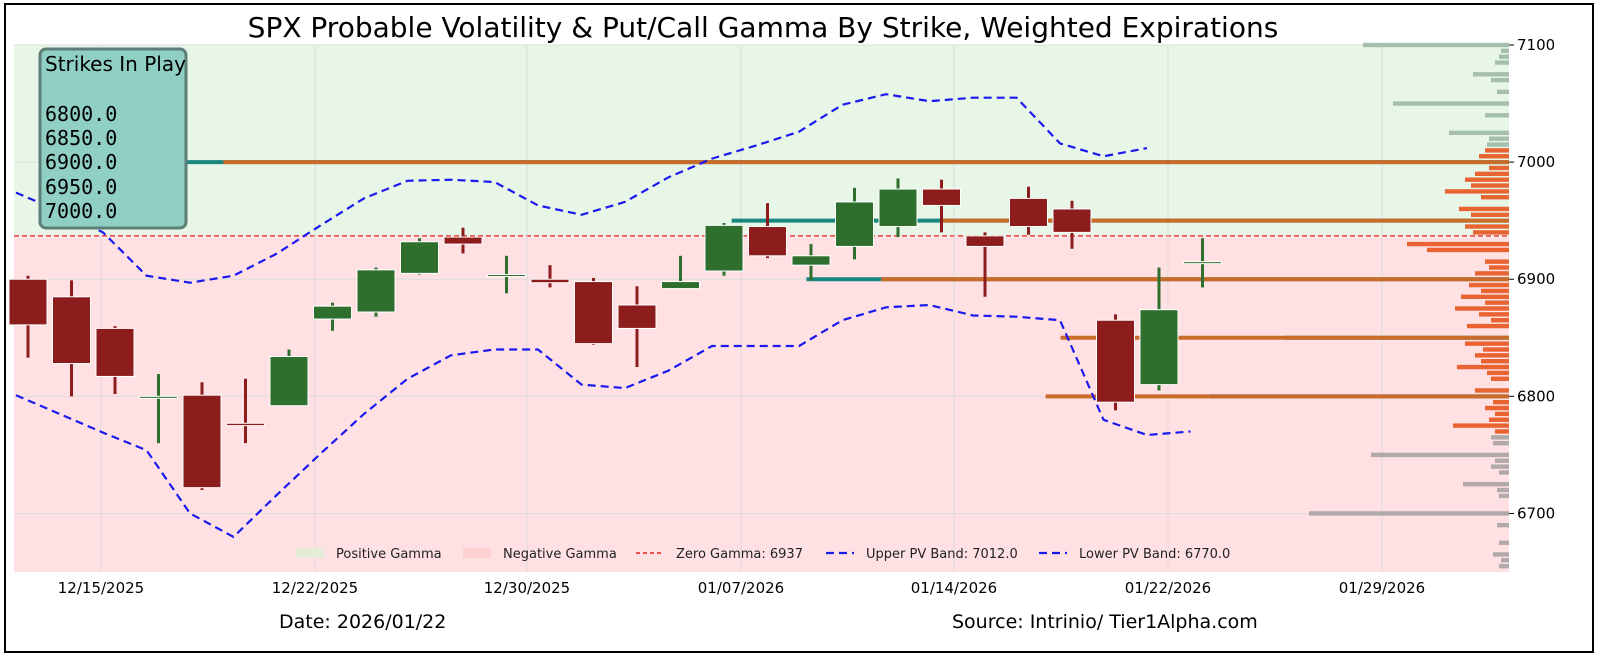 The height and width of the screenshot is (659, 1600). I want to click on x-tick-label: 12/15/2025, so click(101, 588).